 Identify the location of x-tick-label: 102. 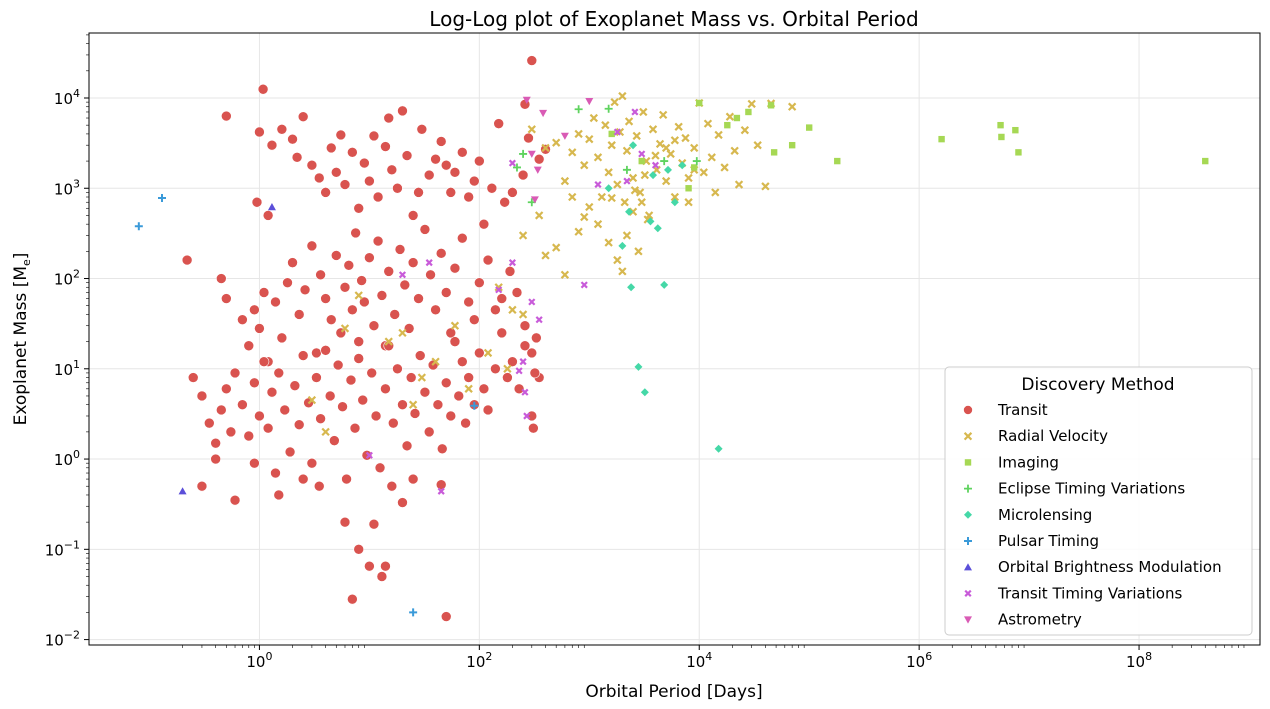
(479, 660).